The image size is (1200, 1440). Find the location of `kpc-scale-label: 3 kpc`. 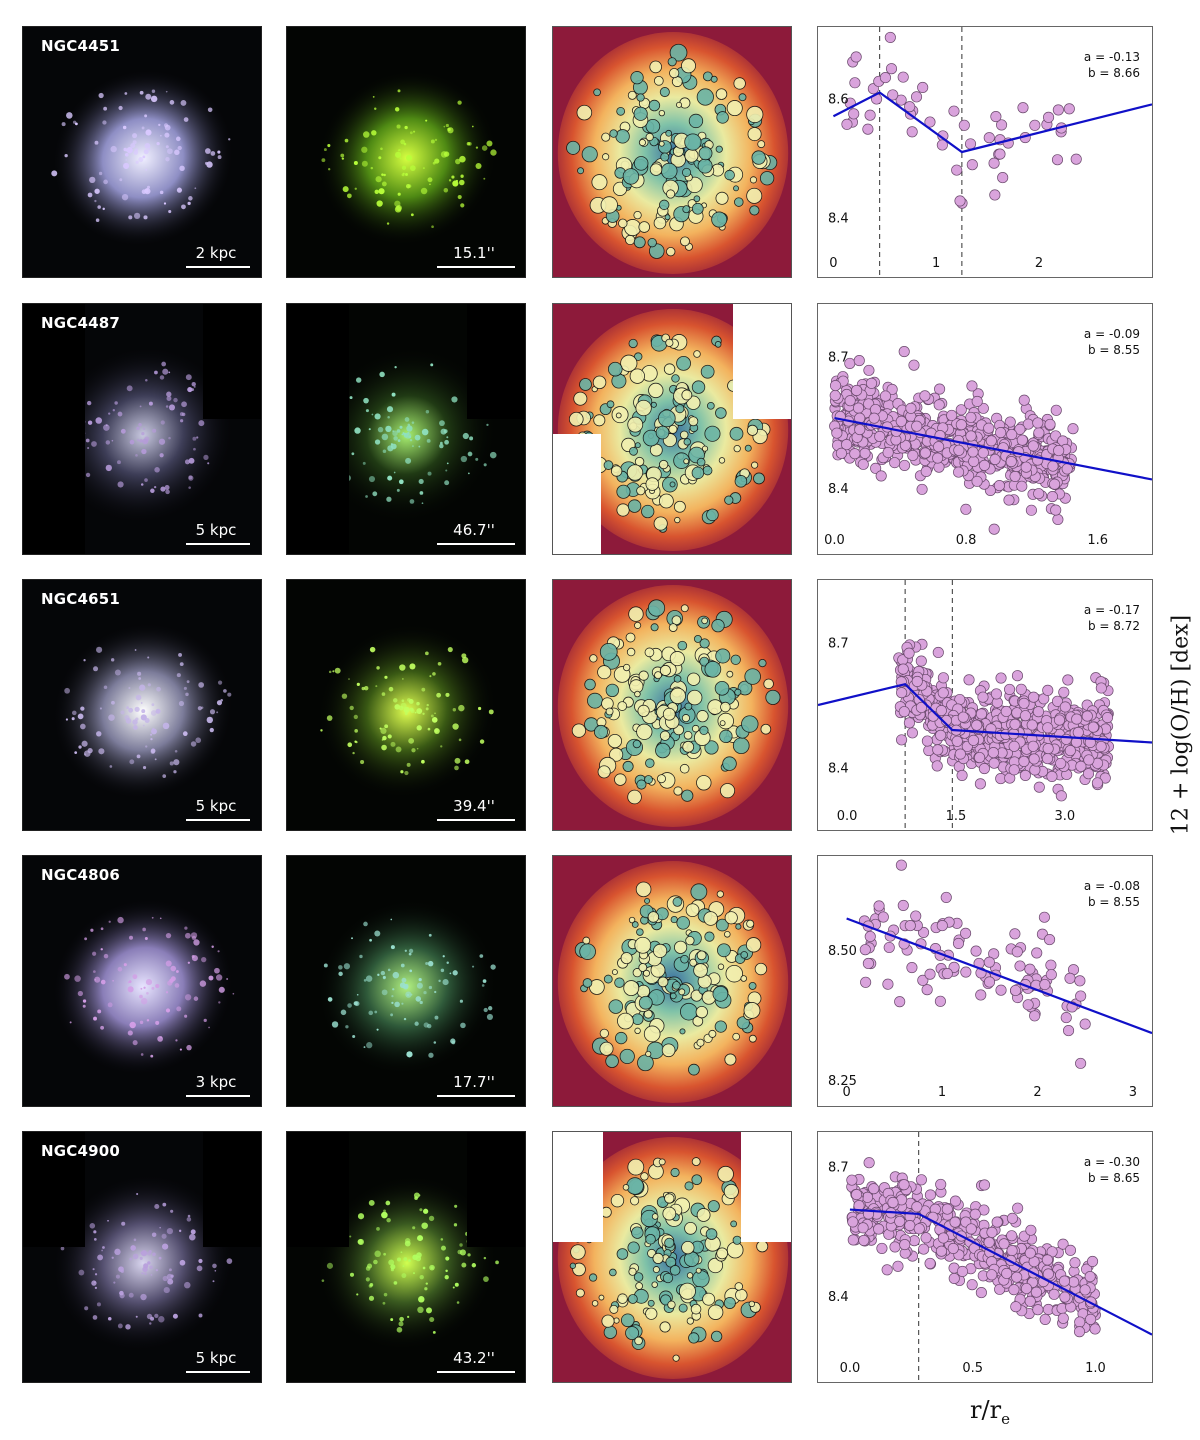

kpc-scale-label: 3 kpc is located at coordinates (216, 1082).